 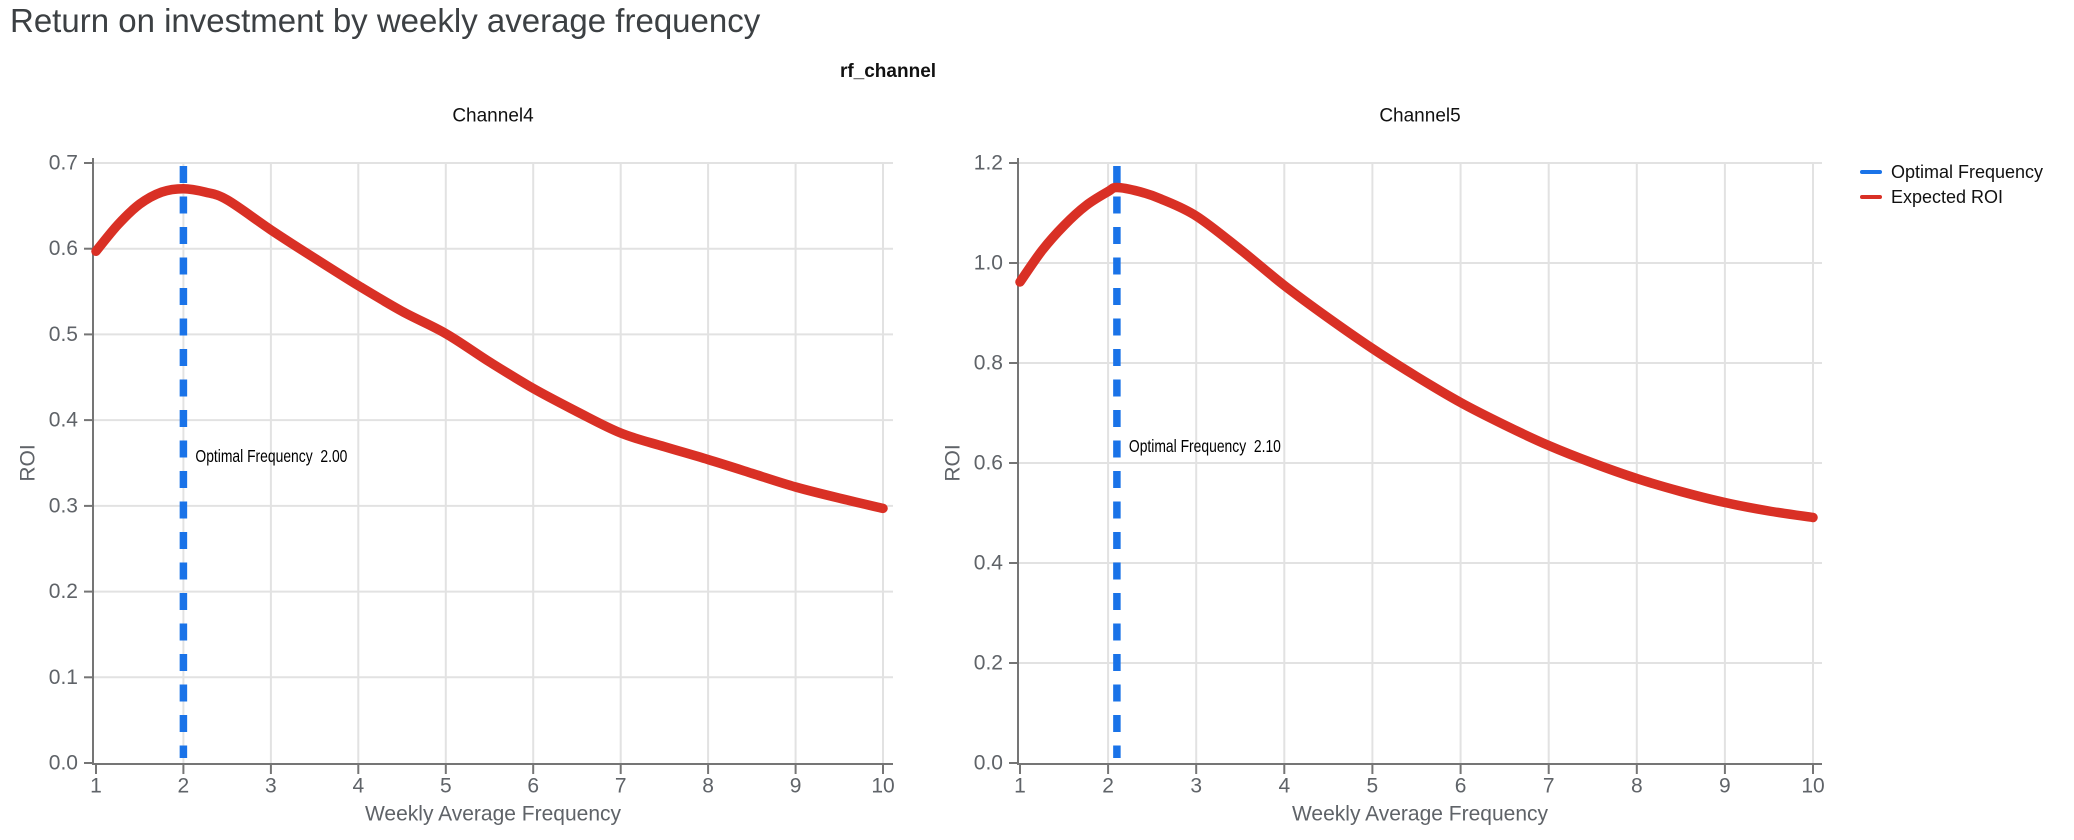 What do you see at coordinates (1967, 171) in the screenshot?
I see `legend-label-optimal-frequency: Optimal Frequency` at bounding box center [1967, 171].